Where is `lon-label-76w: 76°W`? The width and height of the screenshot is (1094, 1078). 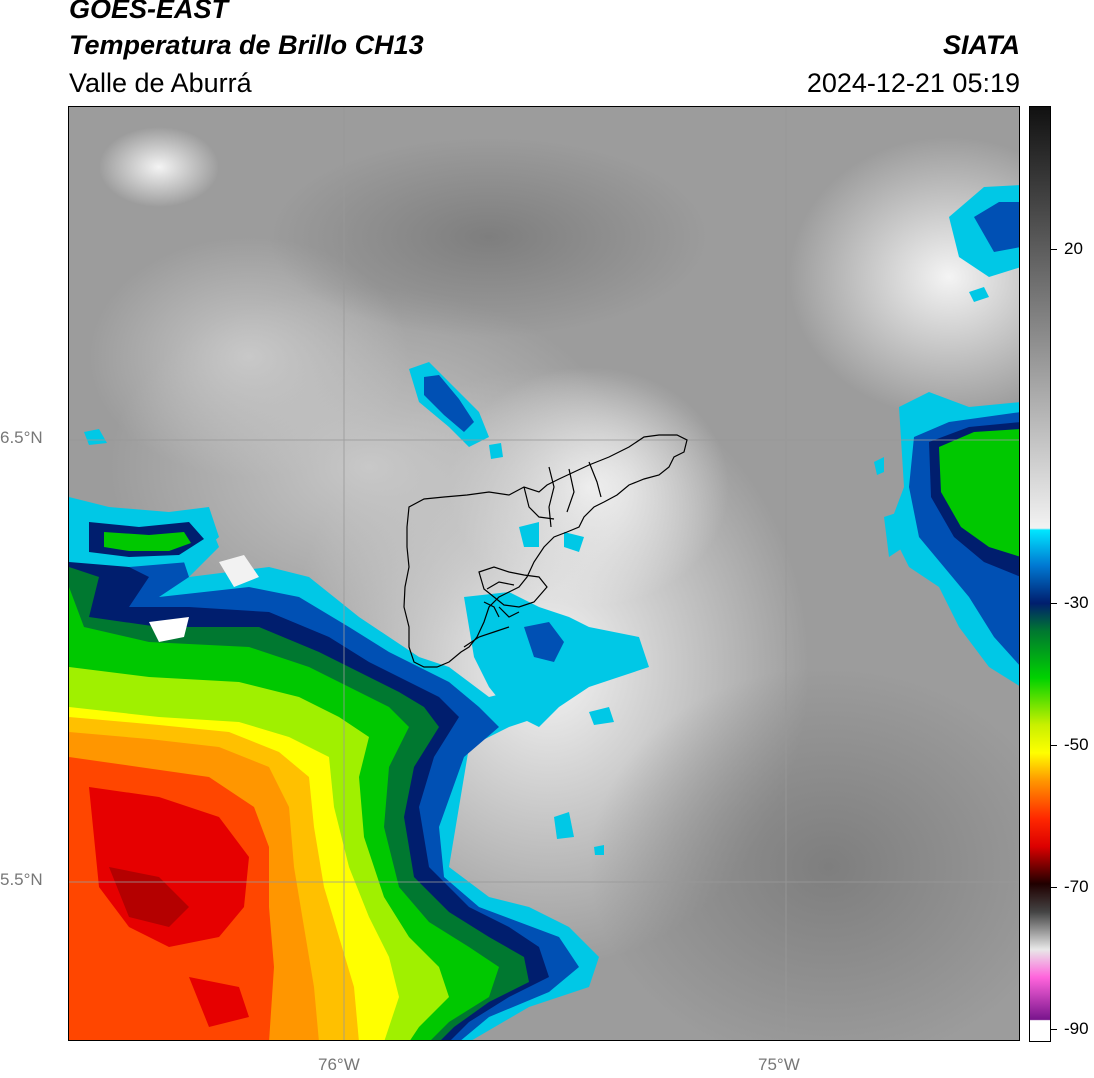
lon-label-76w: 76°W is located at coordinates (339, 1064).